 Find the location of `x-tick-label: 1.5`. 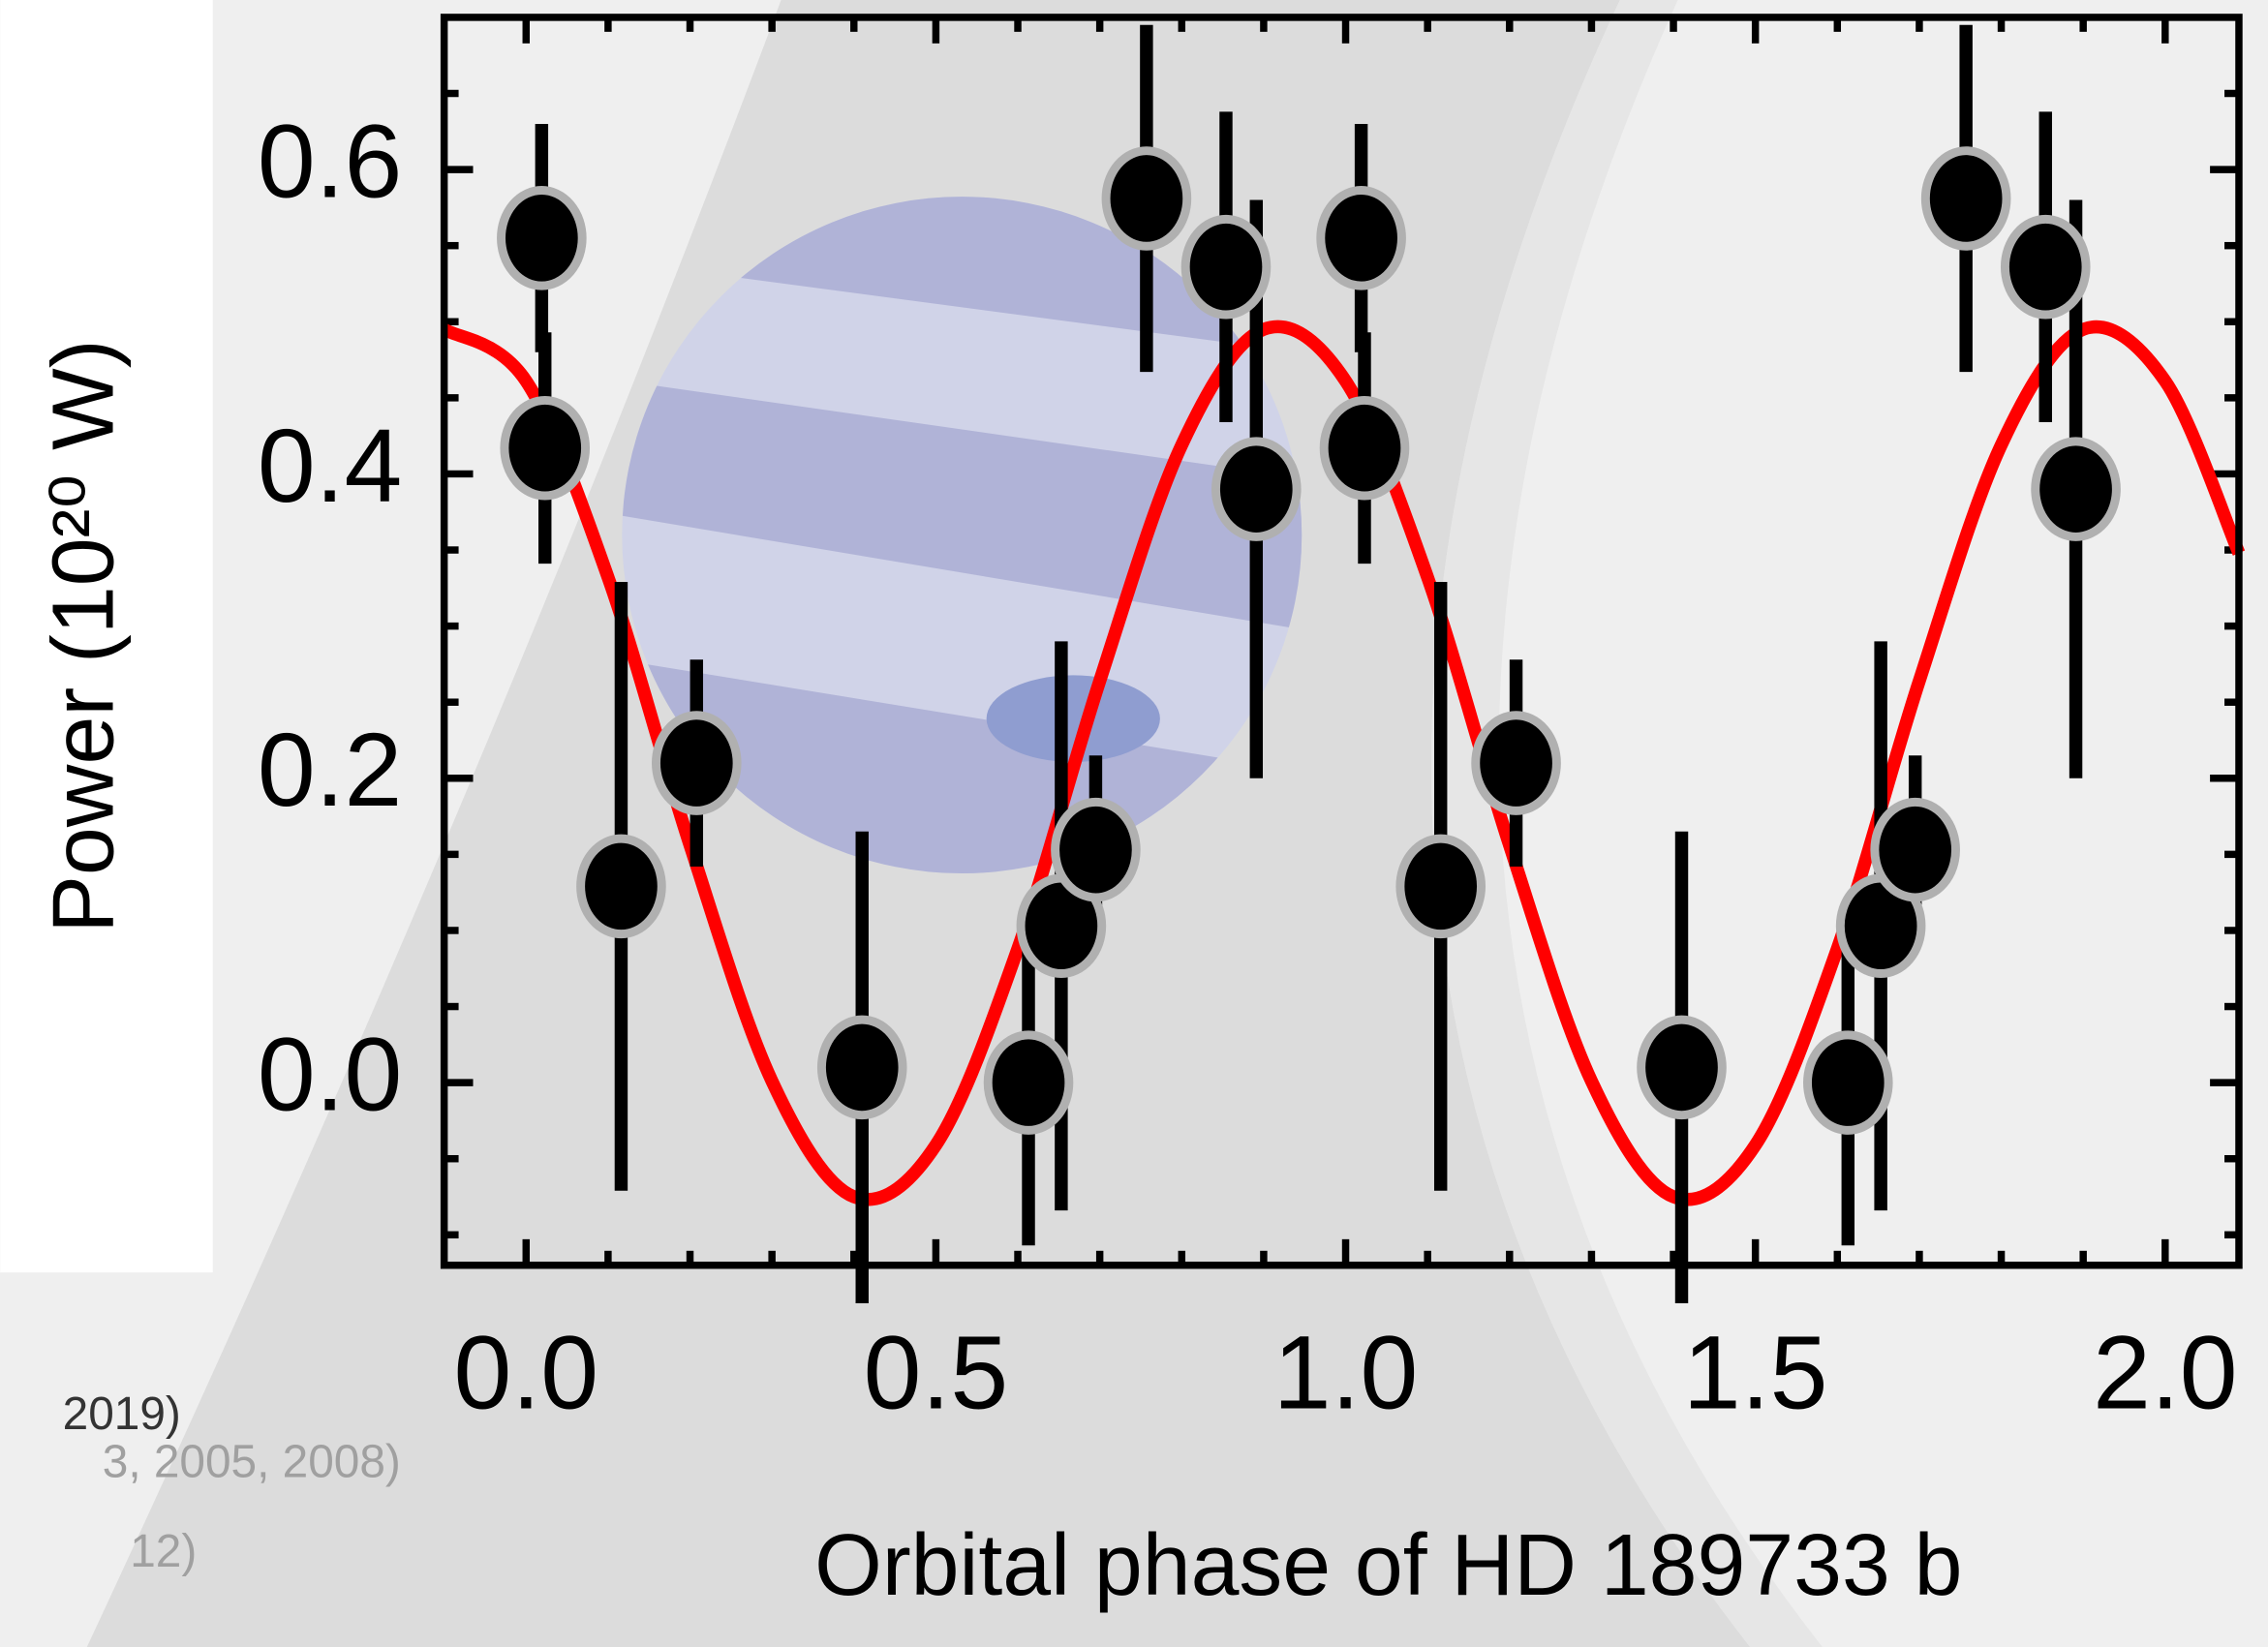

x-tick-label: 1.5 is located at coordinates (1755, 1373).